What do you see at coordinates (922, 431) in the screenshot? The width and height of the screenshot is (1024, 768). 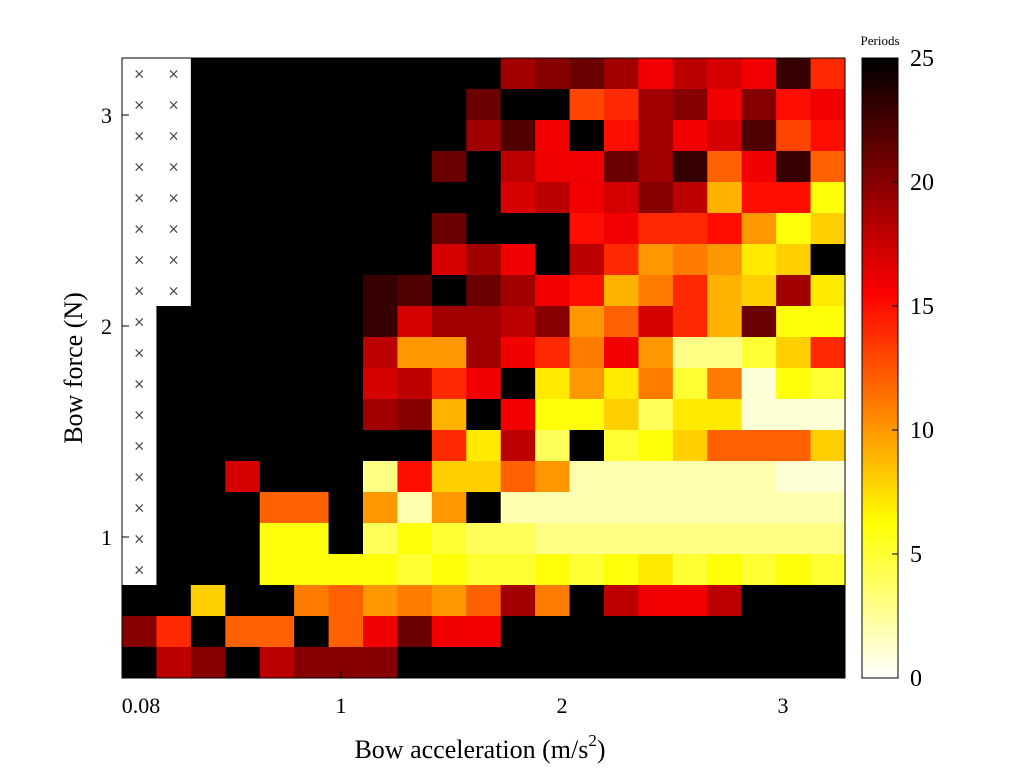 I see `colorbar-tick-label: 10` at bounding box center [922, 431].